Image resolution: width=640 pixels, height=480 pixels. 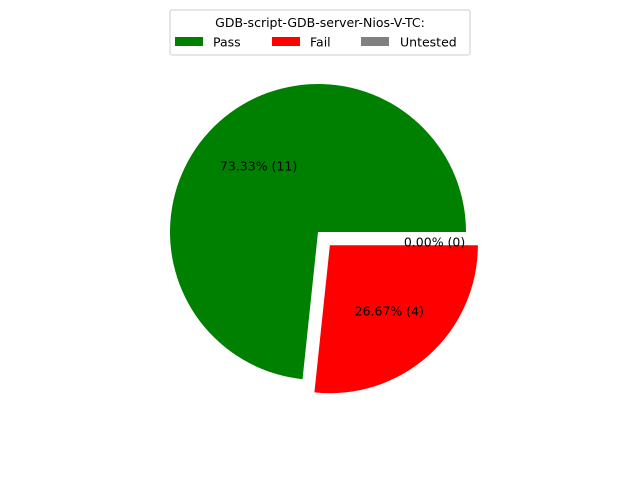 What do you see at coordinates (258, 166) in the screenshot?
I see `percent-label-pass: 73.33% (11)` at bounding box center [258, 166].